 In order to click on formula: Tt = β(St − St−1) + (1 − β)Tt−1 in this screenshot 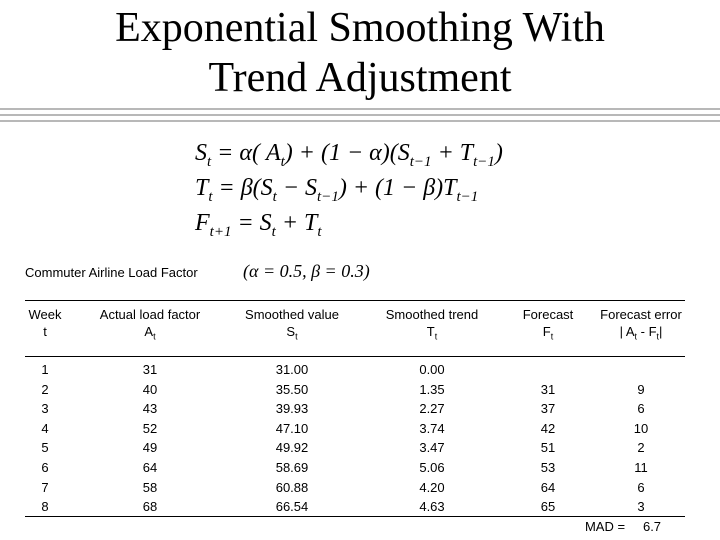, I will do `click(336, 190)`.